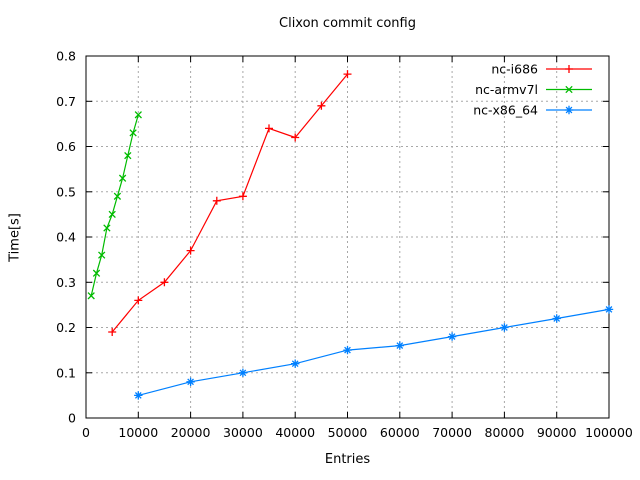 This screenshot has width=640, height=480. Describe the element at coordinates (505, 432) in the screenshot. I see `x-tick-label: 80000` at that location.